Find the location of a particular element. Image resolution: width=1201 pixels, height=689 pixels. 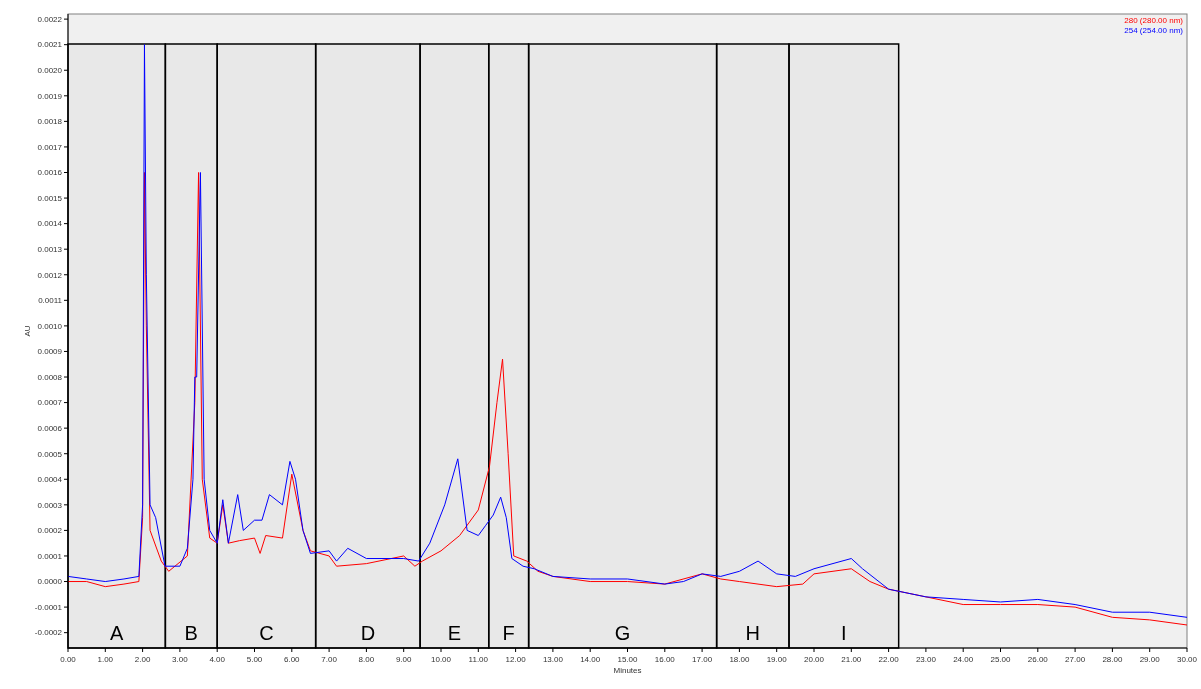

x-tick-label: 21.00 is located at coordinates (851, 659).